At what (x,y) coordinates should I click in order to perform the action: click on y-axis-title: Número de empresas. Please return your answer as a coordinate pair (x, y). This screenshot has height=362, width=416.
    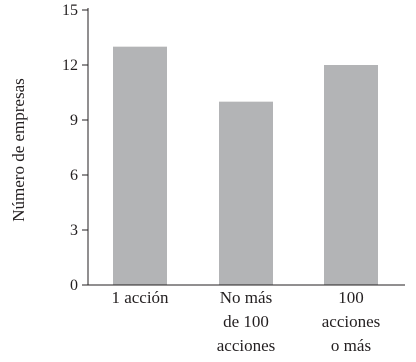
    Looking at the image, I should click on (18, 150).